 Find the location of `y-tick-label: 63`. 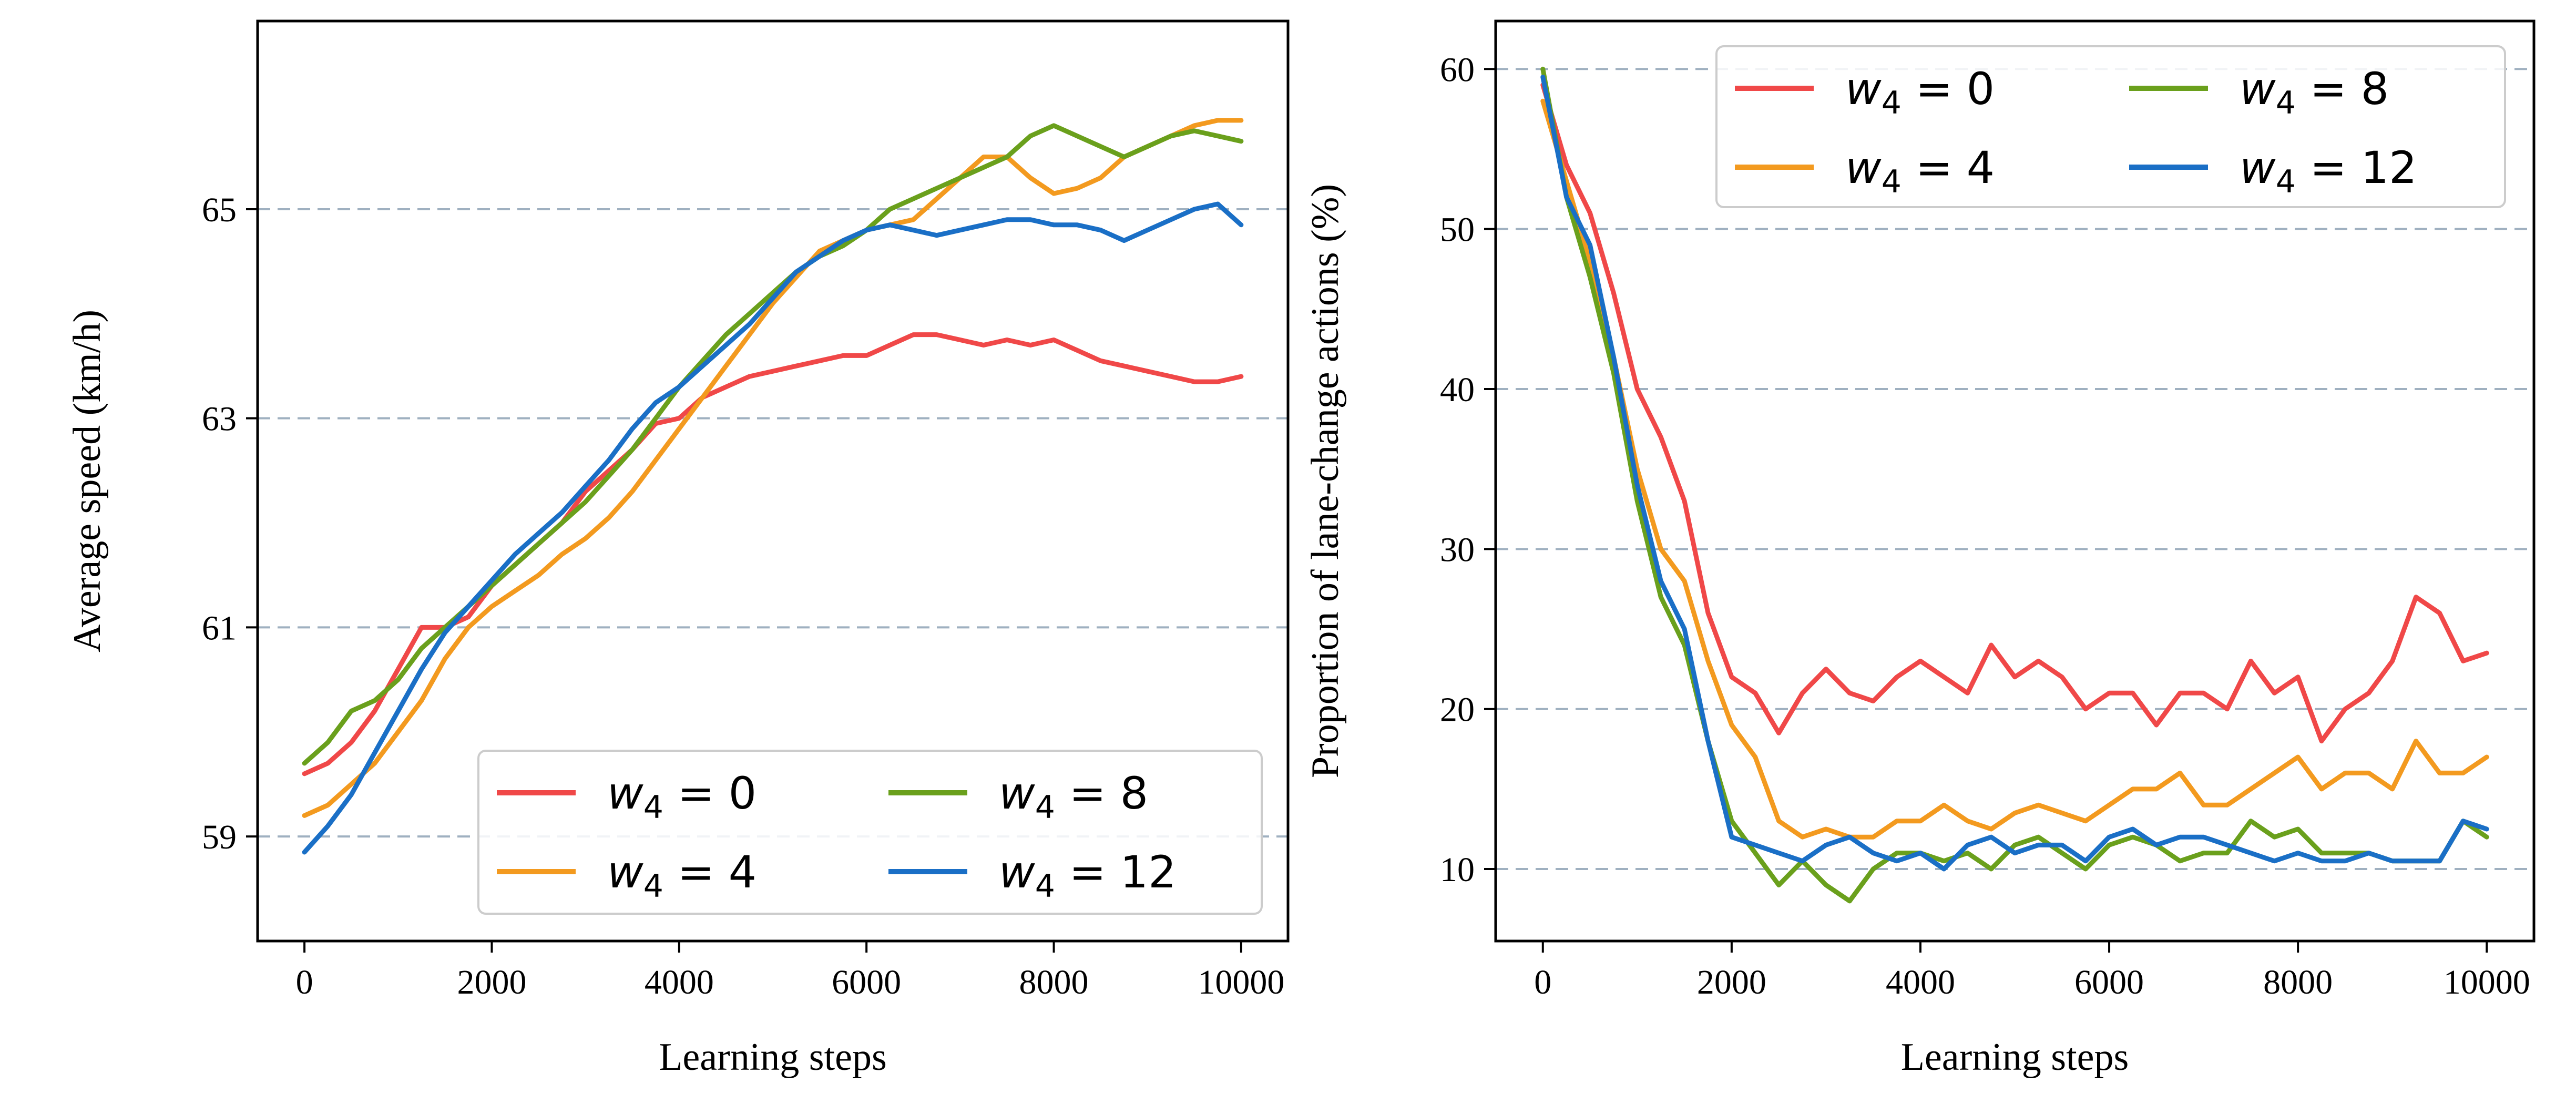

y-tick-label: 63 is located at coordinates (219, 419).